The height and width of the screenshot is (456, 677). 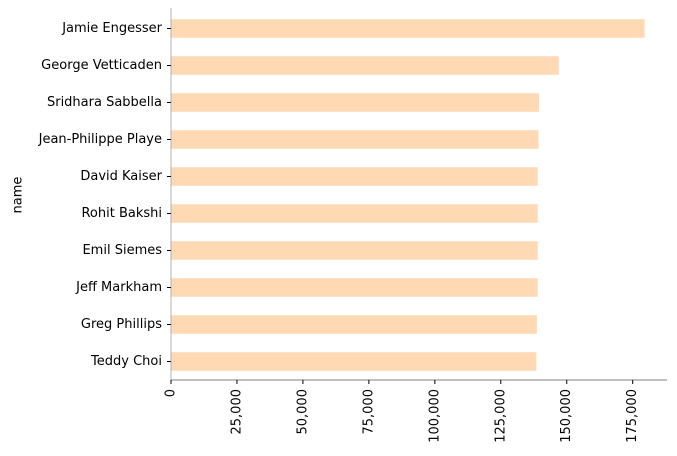 I want to click on y-tick-label: George Vetticaden, so click(x=101, y=65).